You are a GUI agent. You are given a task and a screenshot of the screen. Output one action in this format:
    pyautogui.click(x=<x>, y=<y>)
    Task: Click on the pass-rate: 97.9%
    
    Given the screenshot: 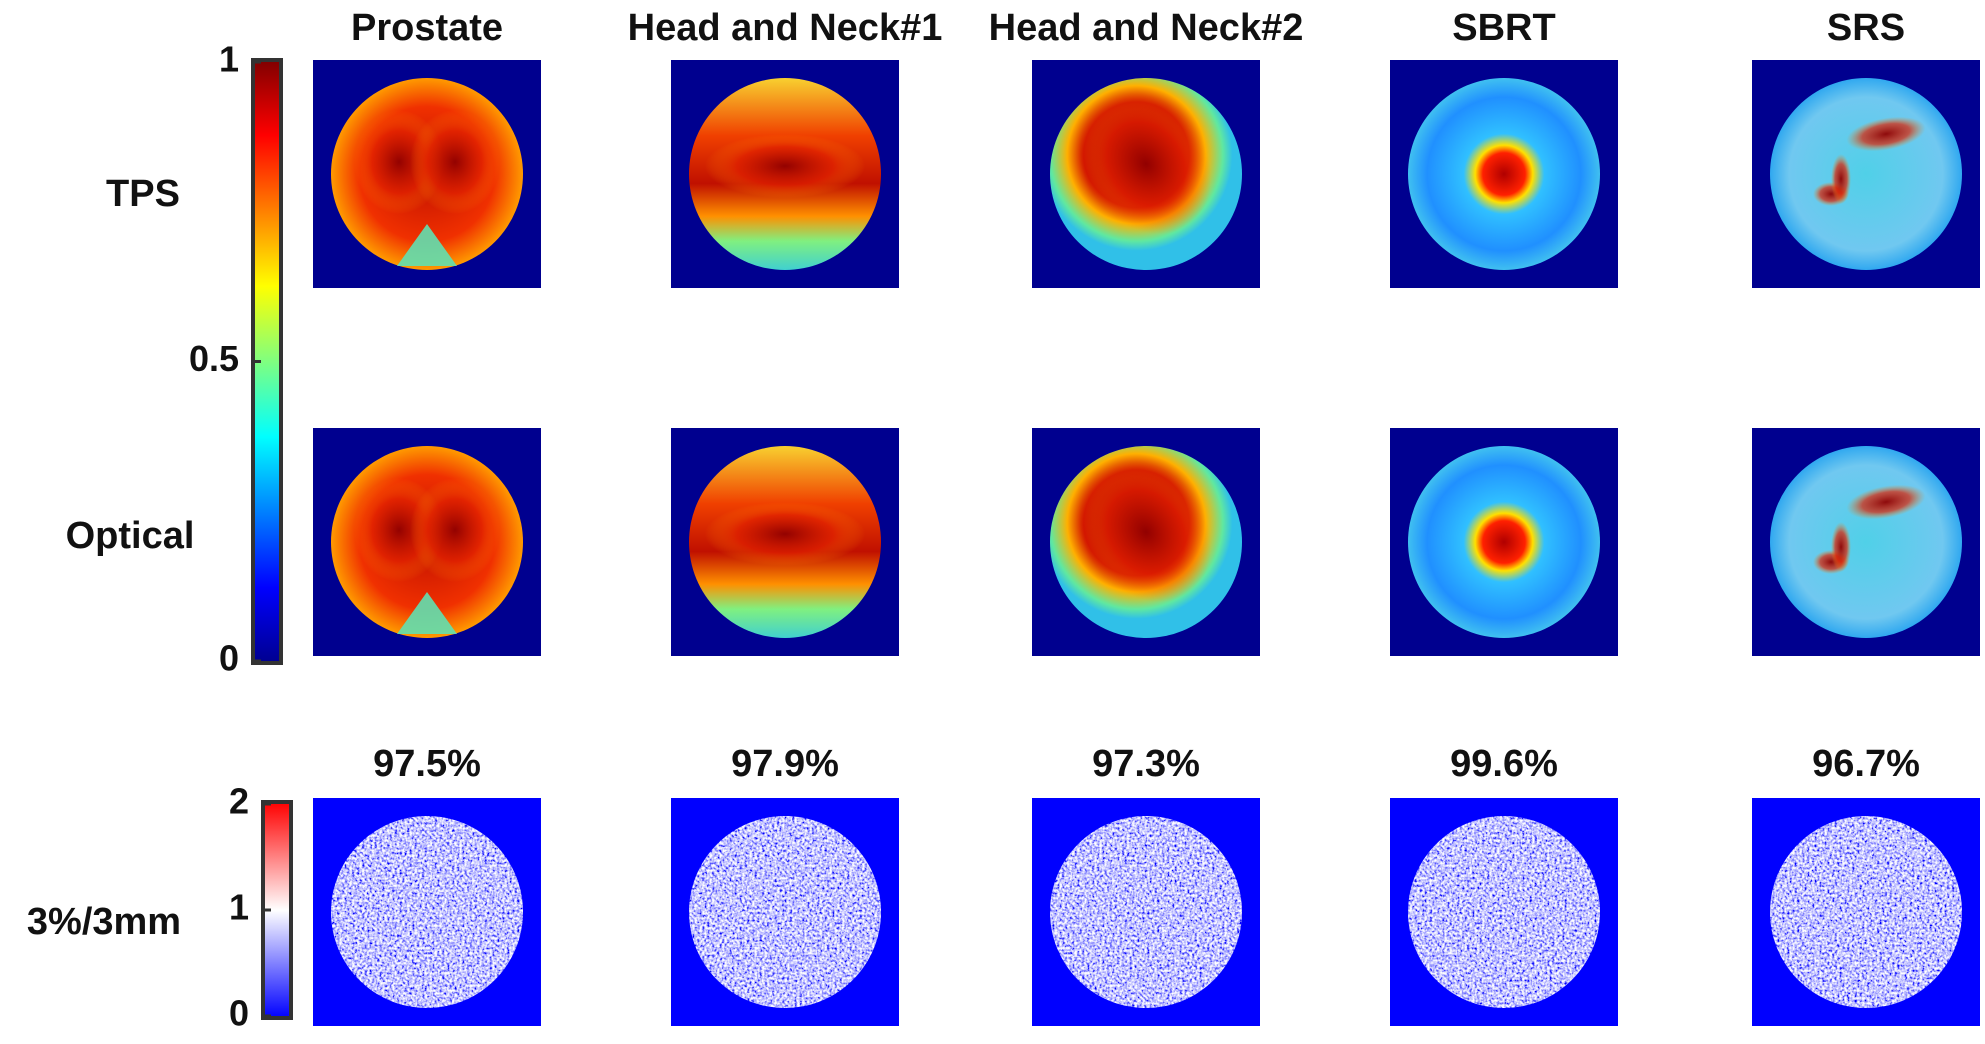 What is the action you would take?
    pyautogui.click(x=785, y=764)
    